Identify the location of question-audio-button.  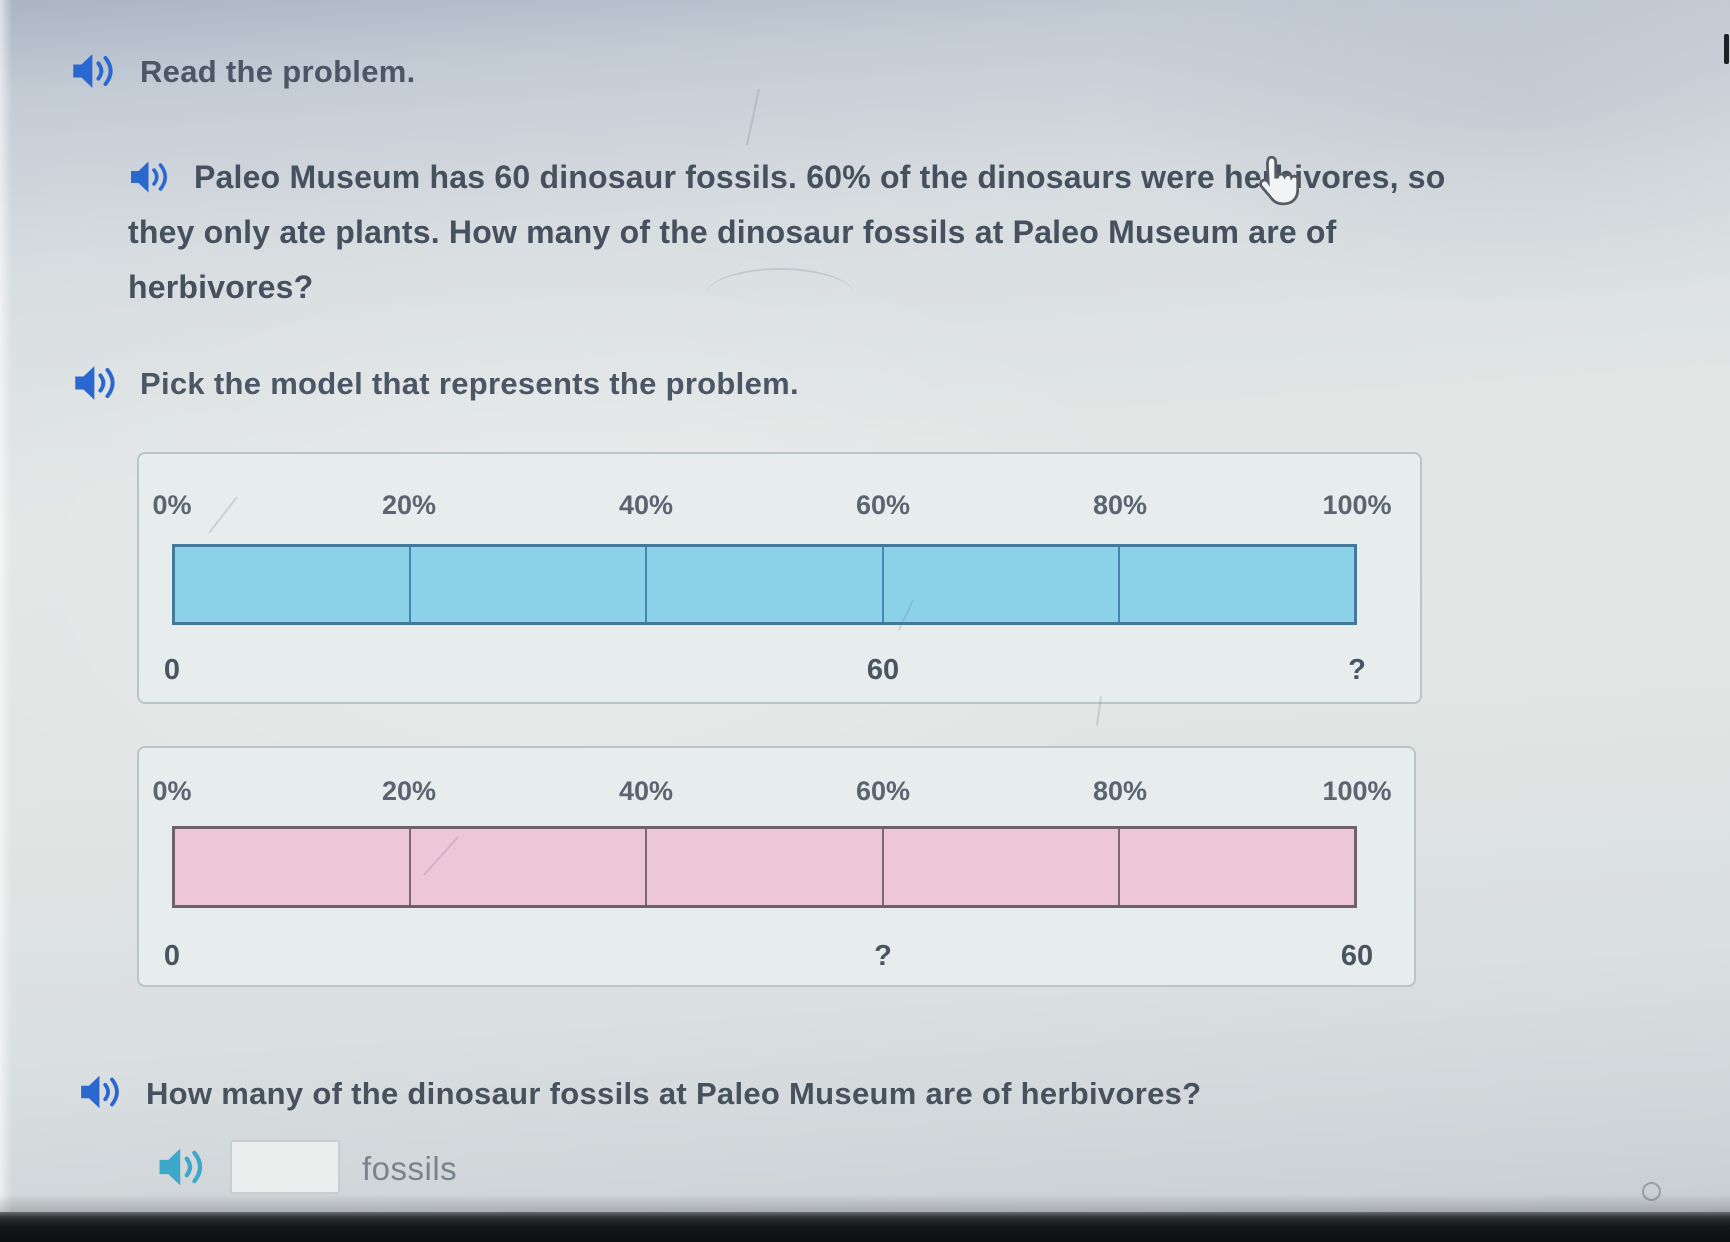
(101, 1092).